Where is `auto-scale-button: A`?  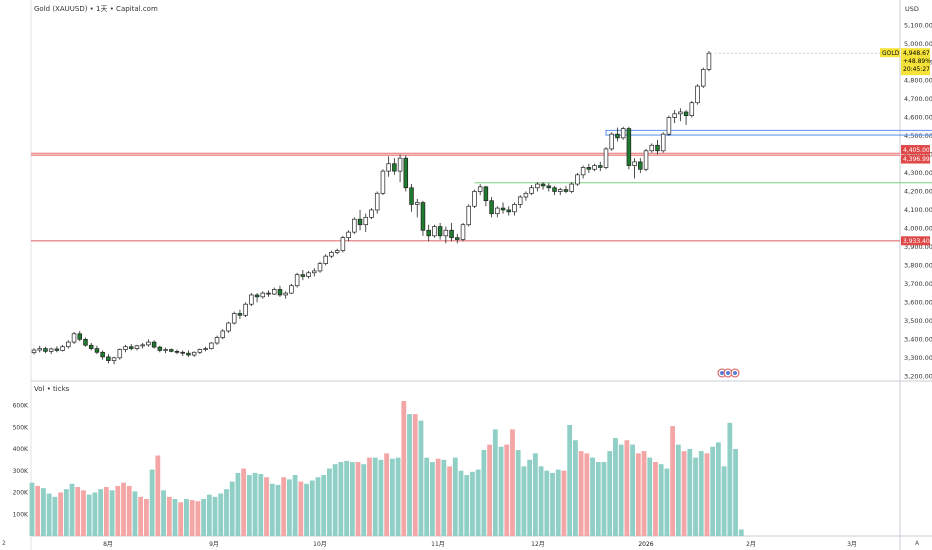
auto-scale-button: A is located at coordinates (917, 543).